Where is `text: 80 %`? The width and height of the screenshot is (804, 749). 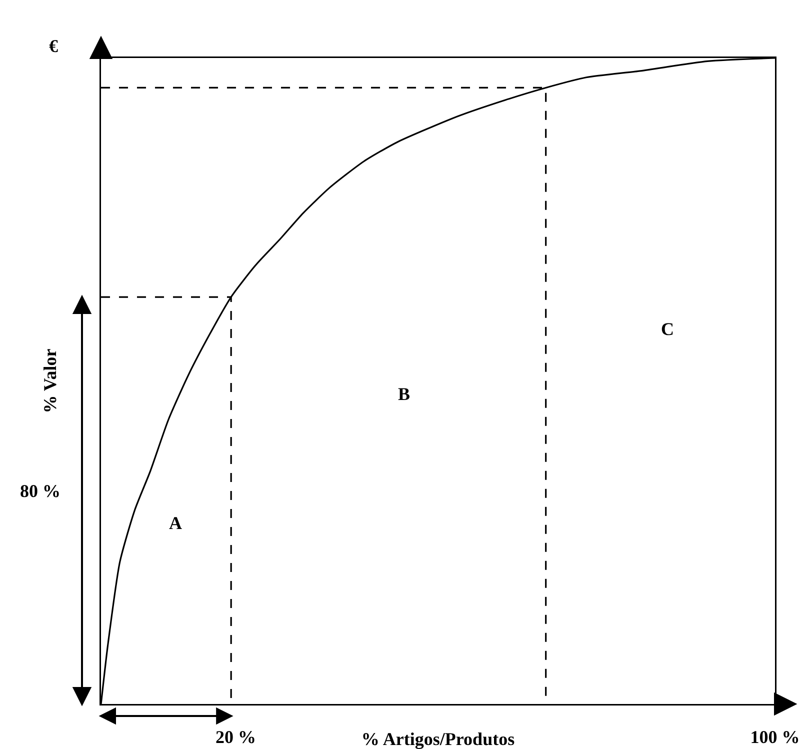
text: 80 % is located at coordinates (40, 491).